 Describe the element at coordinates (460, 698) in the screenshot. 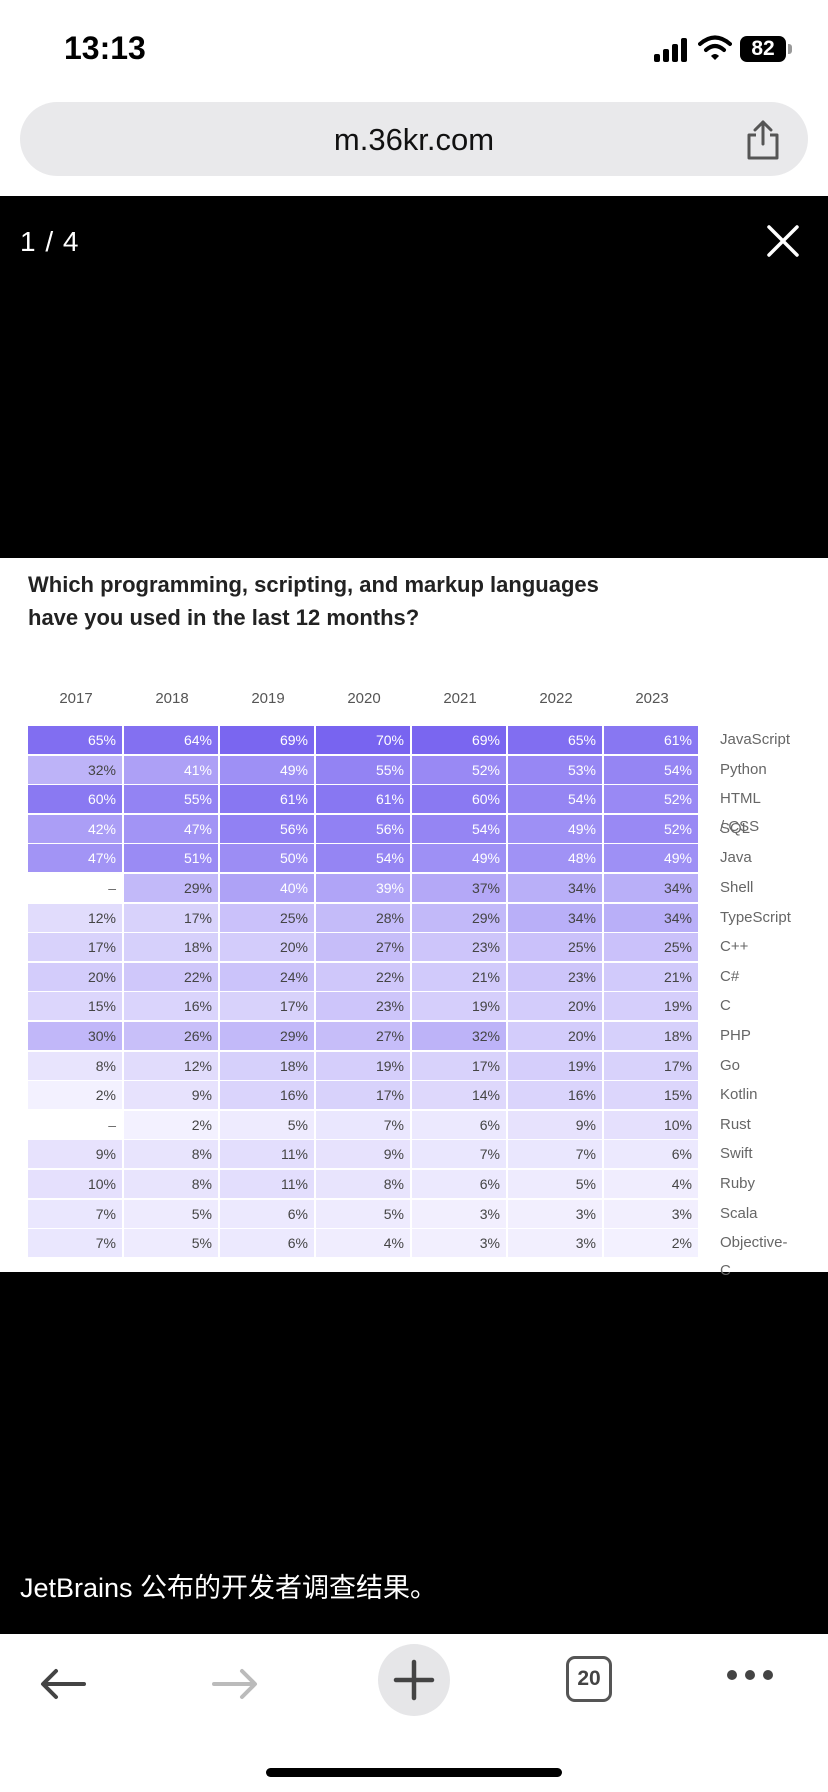

I see `year-label: 2021` at that location.